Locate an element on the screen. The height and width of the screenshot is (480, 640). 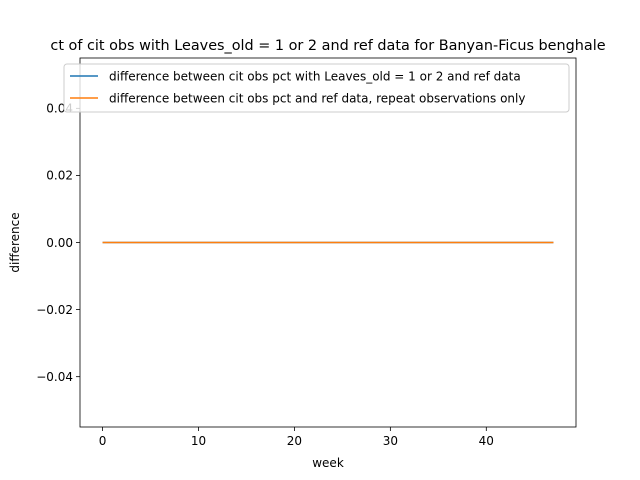
y-tick-label: −0.04 is located at coordinates (54, 377).